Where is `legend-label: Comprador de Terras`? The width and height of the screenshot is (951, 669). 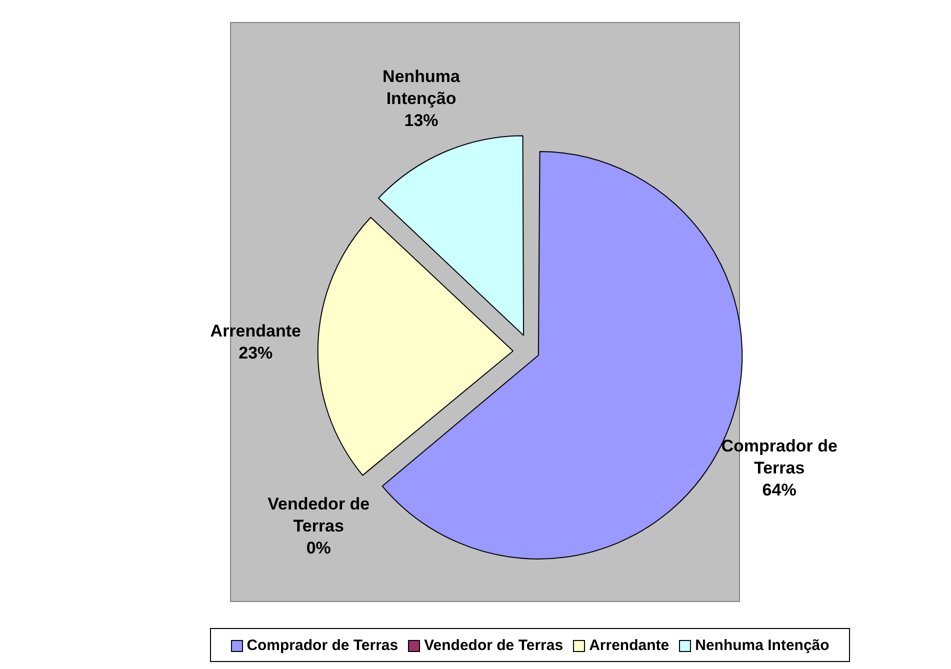 legend-label: Comprador de Terras is located at coordinates (322, 645).